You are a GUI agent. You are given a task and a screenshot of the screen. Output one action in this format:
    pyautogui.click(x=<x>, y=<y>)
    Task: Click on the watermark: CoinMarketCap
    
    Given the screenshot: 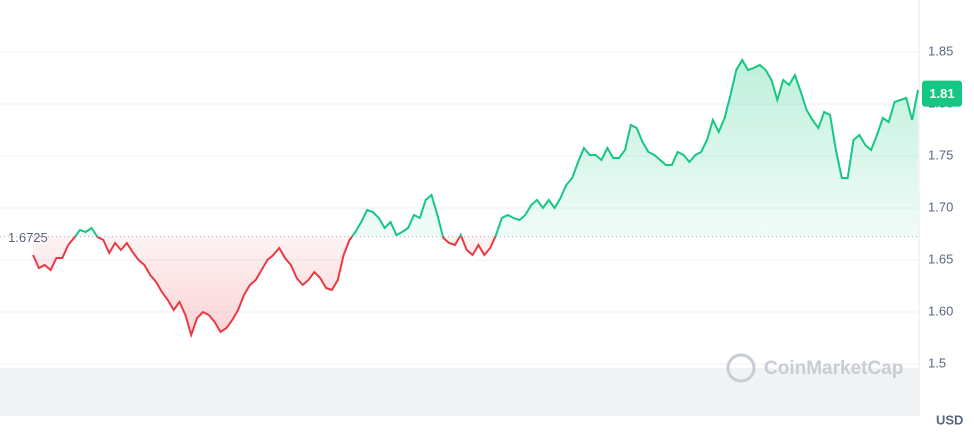 What is the action you would take?
    pyautogui.click(x=814, y=368)
    